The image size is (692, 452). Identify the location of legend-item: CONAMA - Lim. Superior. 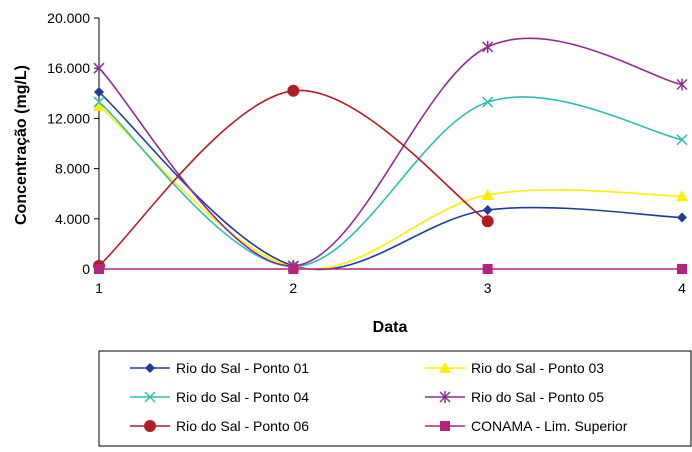
(526, 426).